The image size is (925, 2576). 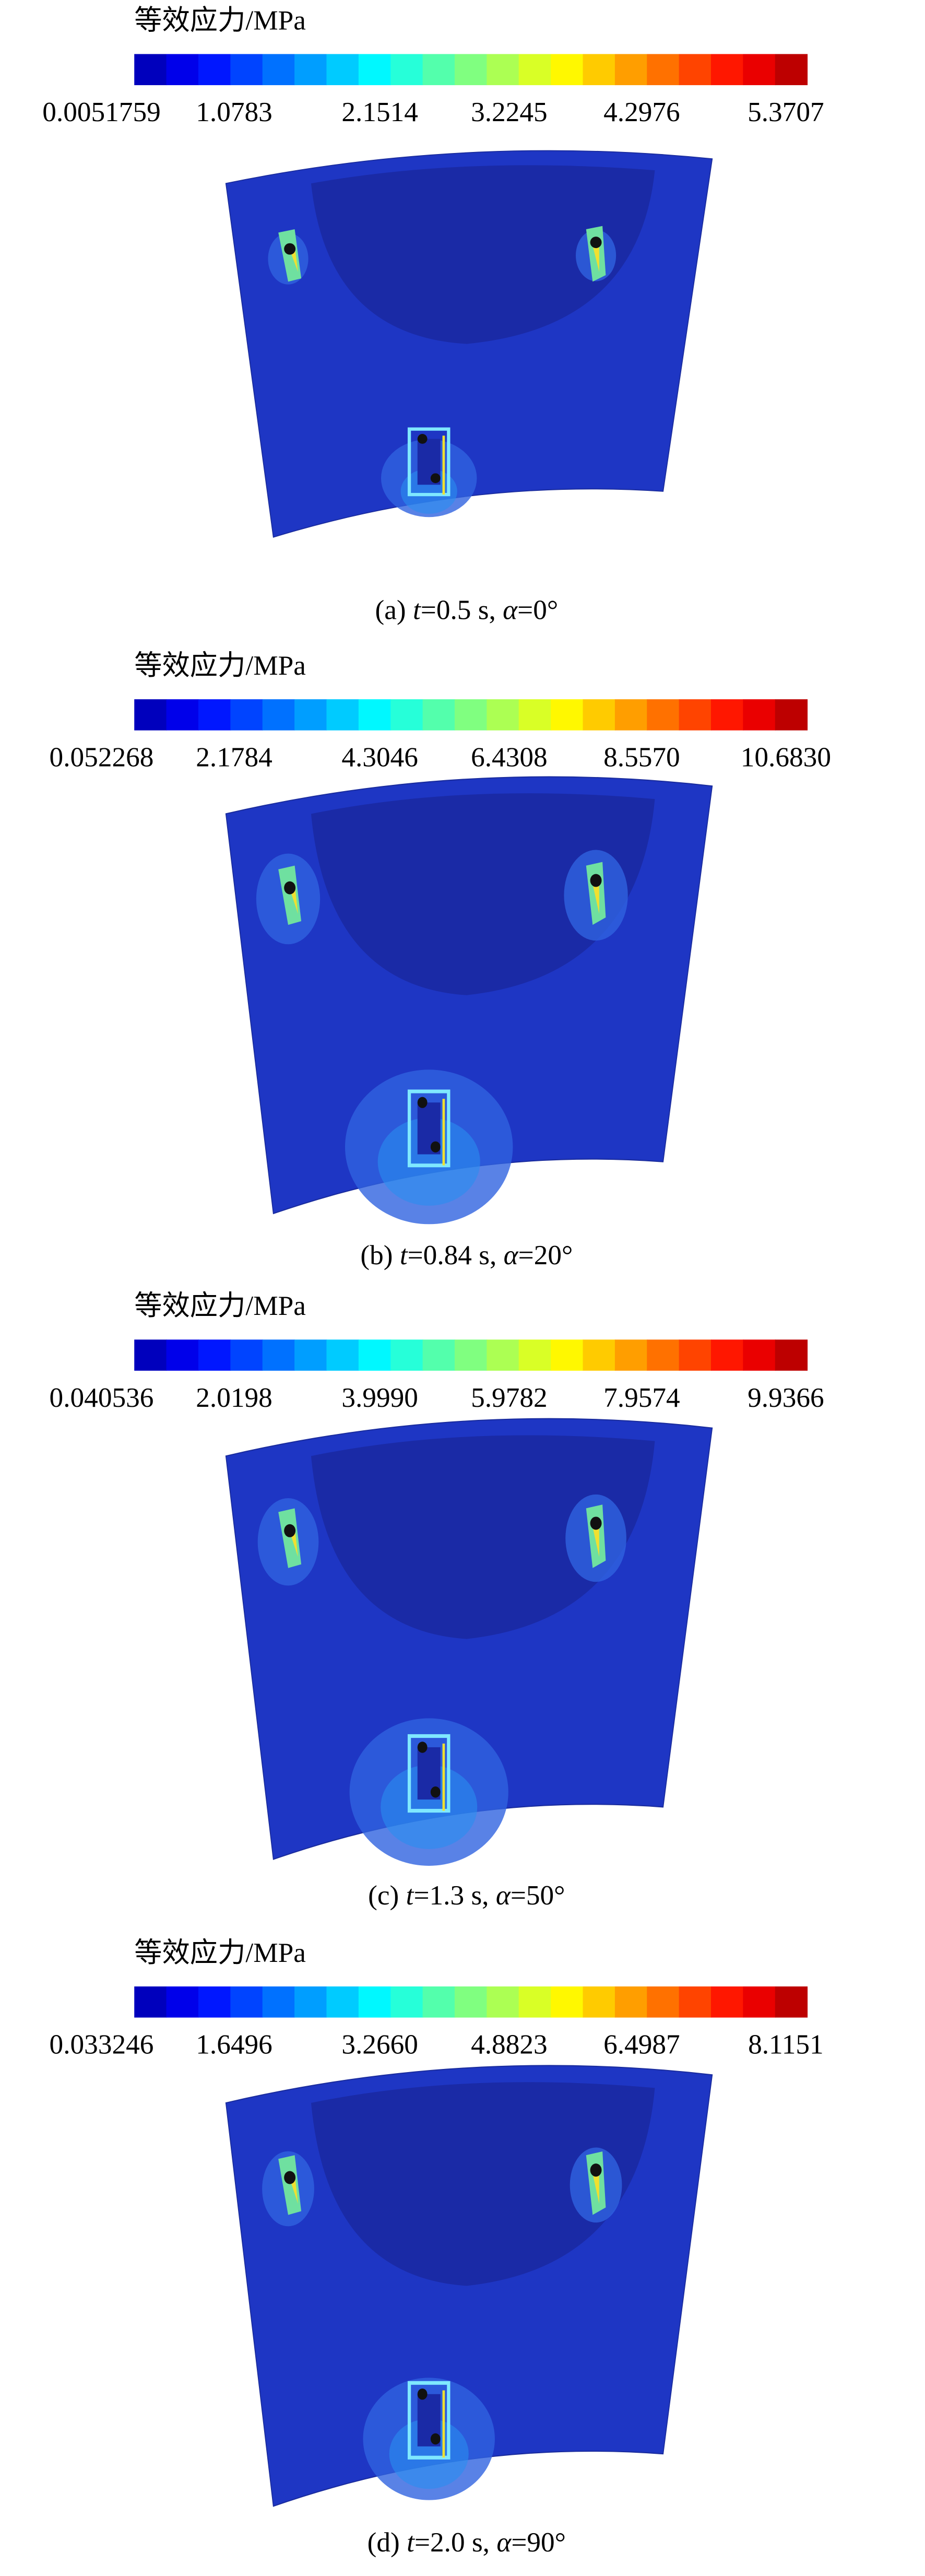 What do you see at coordinates (509, 1397) in the screenshot?
I see `colorbar-tick-label: 5.9782` at bounding box center [509, 1397].